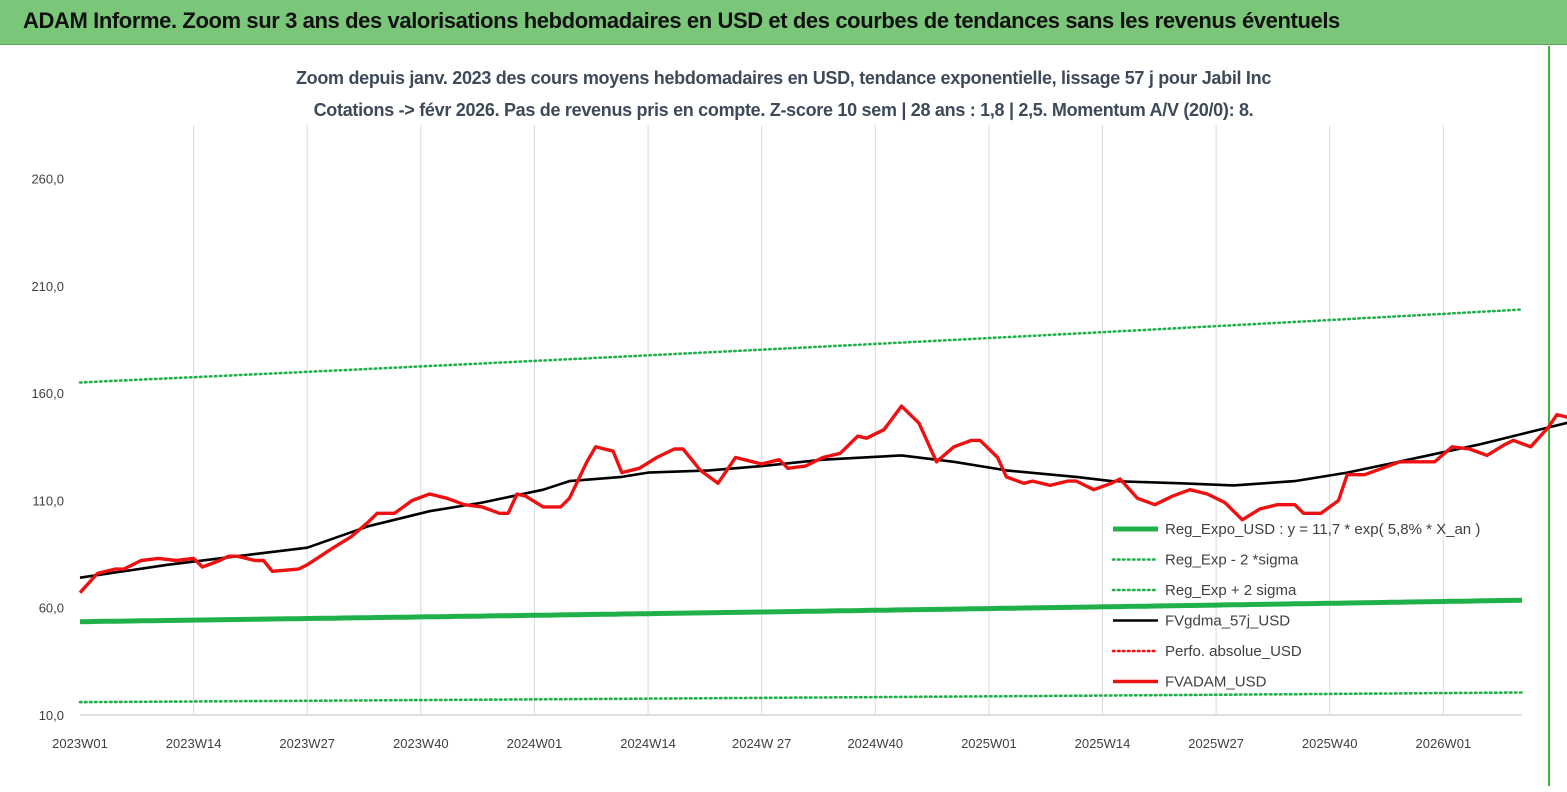 The height and width of the screenshot is (792, 1567). I want to click on x-tick-label: 2023W27, so click(307, 743).